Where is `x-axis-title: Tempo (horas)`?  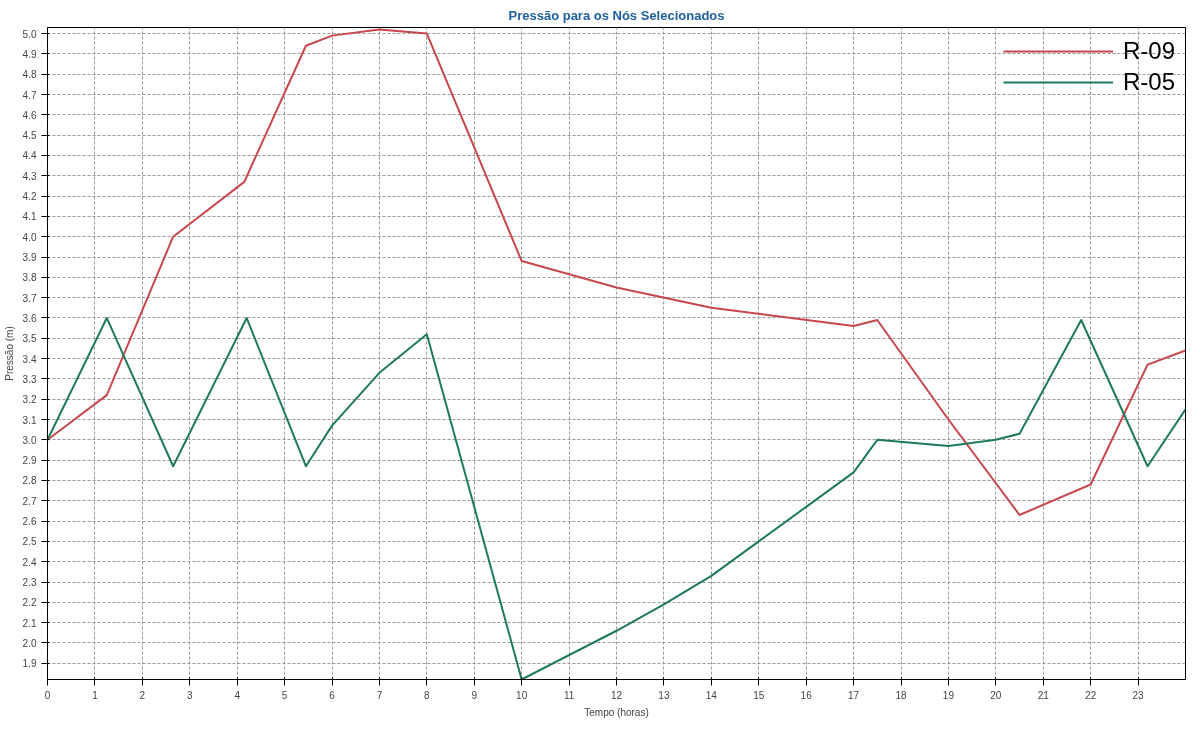 x-axis-title: Tempo (horas) is located at coordinates (616, 712).